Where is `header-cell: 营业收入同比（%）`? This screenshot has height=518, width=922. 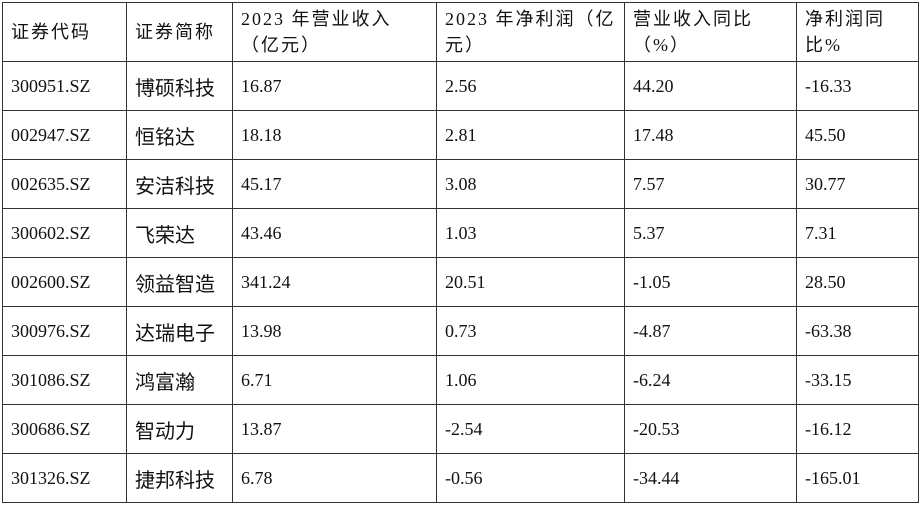 header-cell: 营业收入同比（%） is located at coordinates (710, 32).